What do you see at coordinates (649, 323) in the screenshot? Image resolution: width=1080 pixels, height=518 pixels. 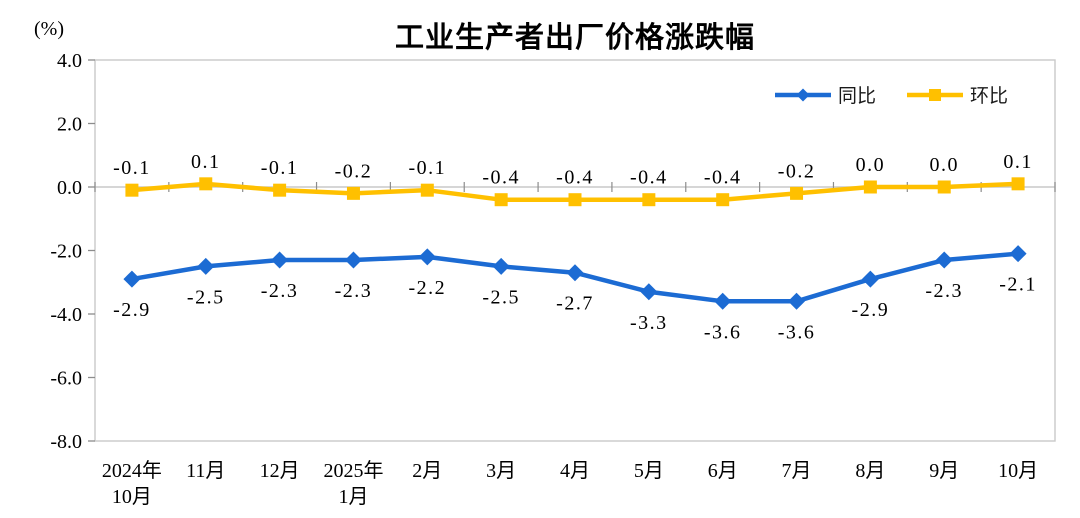 I see `data-label: -3.3` at bounding box center [649, 323].